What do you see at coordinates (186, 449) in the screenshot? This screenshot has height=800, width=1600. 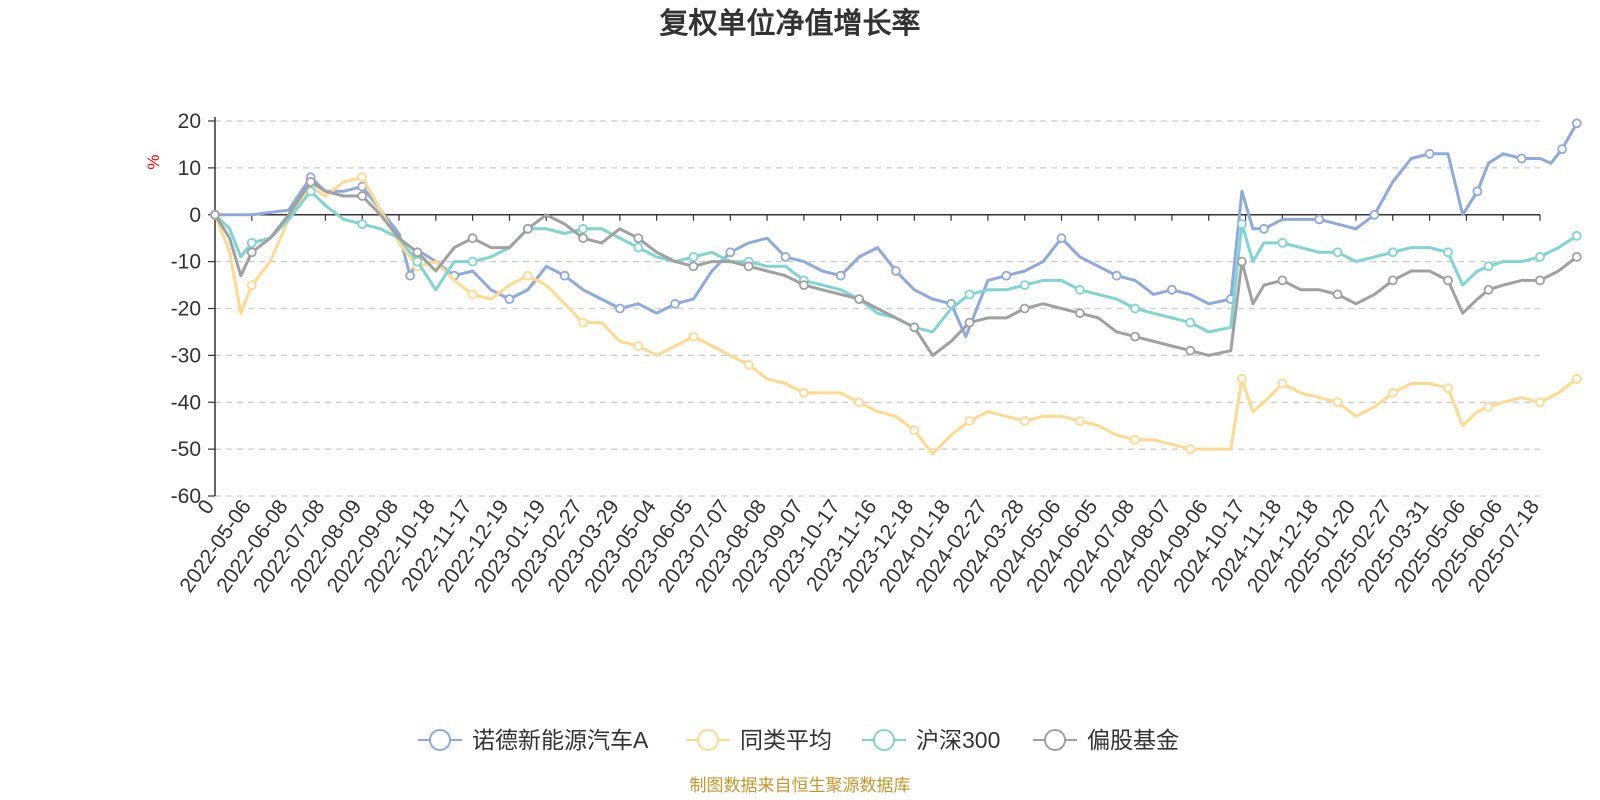 I see `y-tick-label: -50` at bounding box center [186, 449].